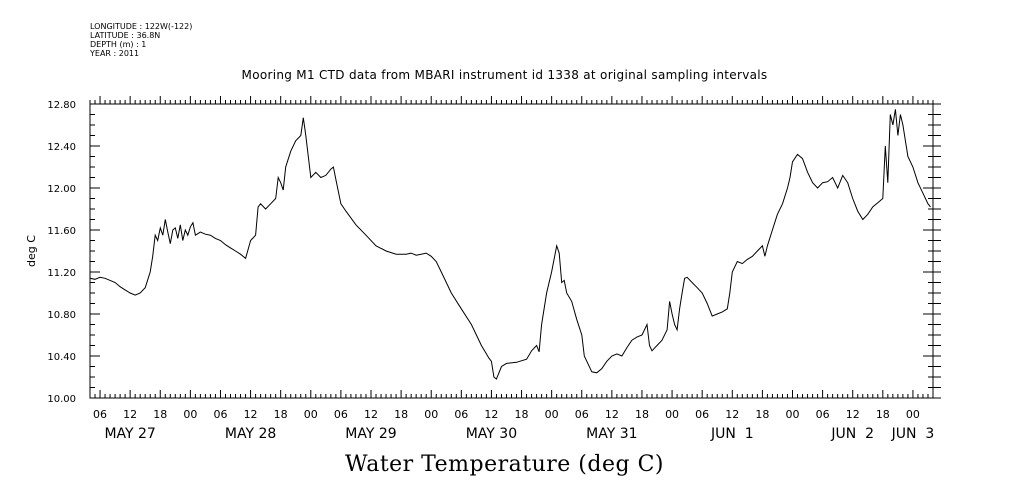 The image size is (1009, 504). I want to click on y-tick-label: 12.00, so click(61, 189).